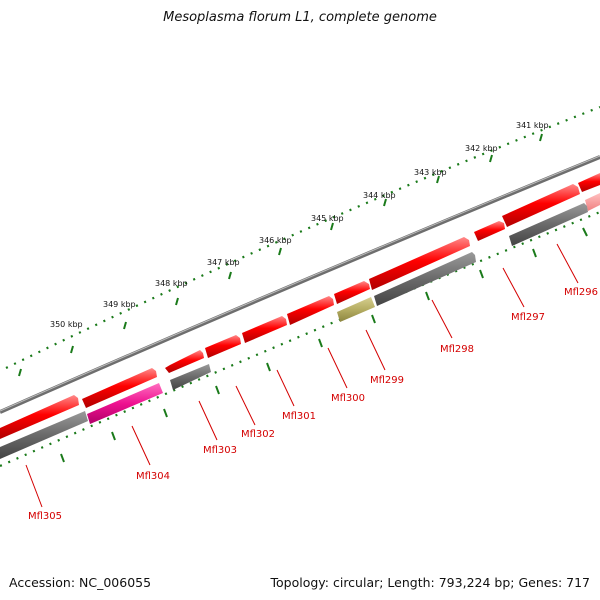  What do you see at coordinates (327, 218) in the screenshot?
I see `kbp-label: 345 kbp` at bounding box center [327, 218].